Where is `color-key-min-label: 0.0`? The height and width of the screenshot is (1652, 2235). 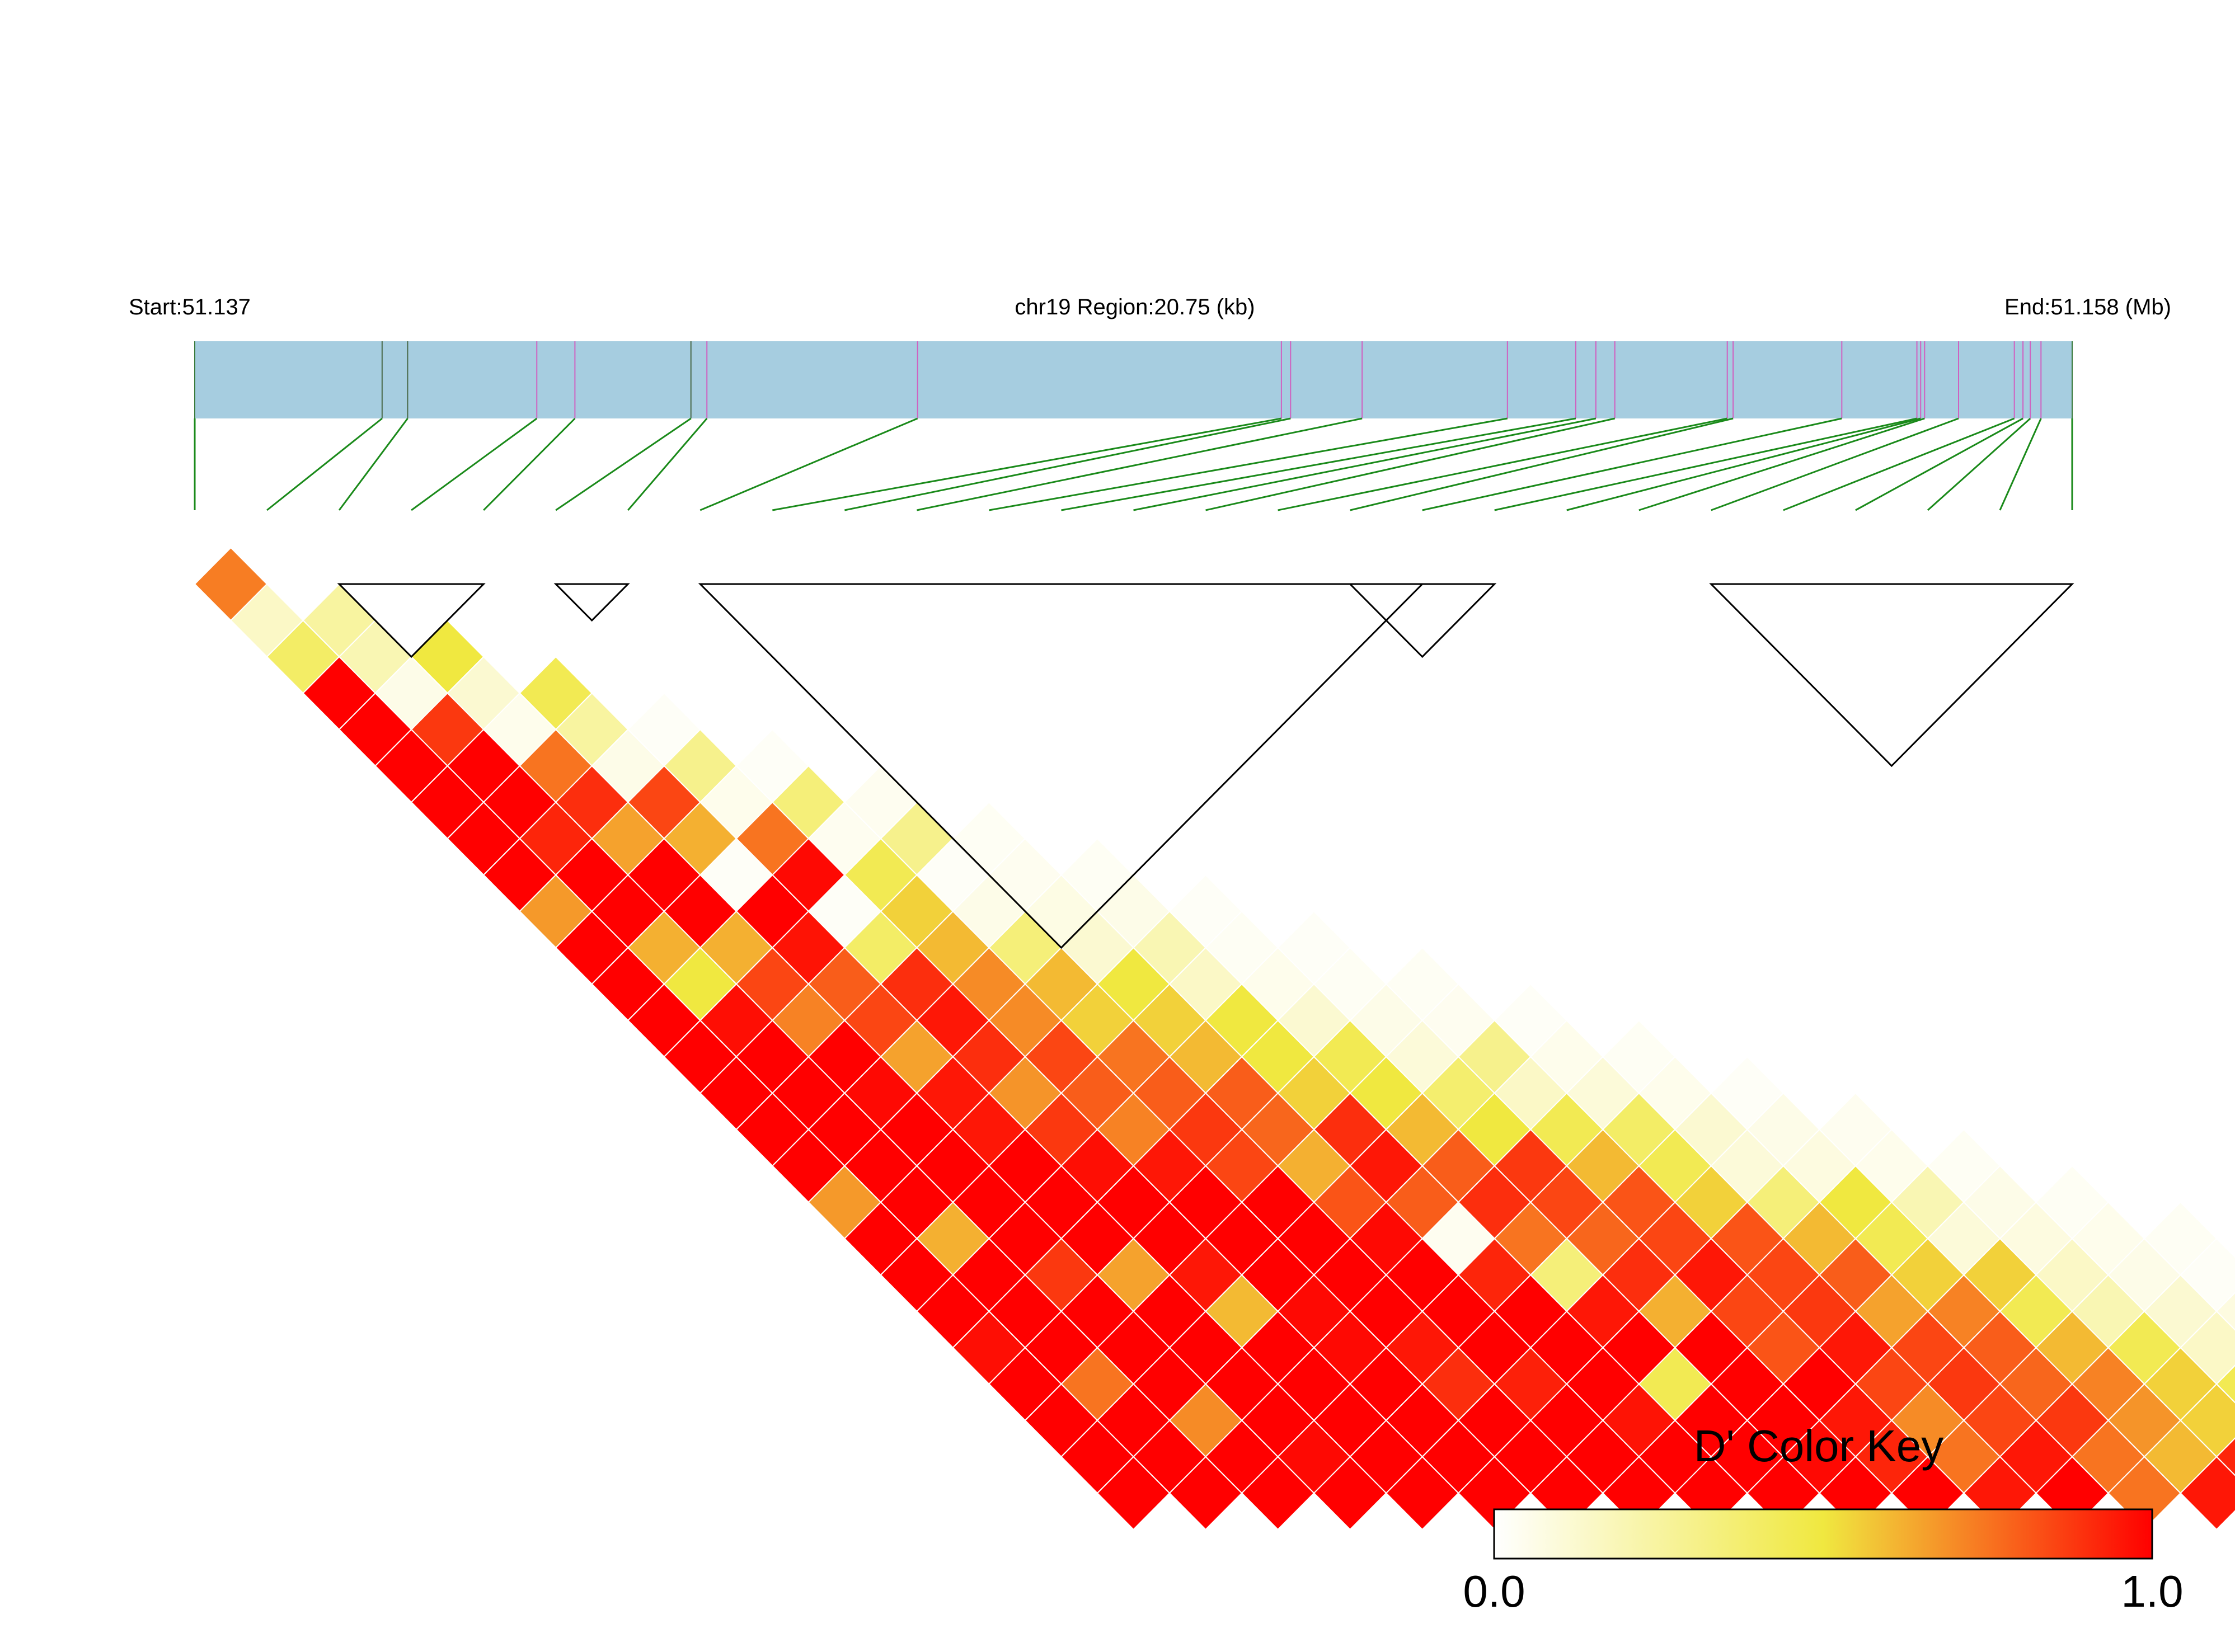 color-key-min-label: 0.0 is located at coordinates (1494, 1591).